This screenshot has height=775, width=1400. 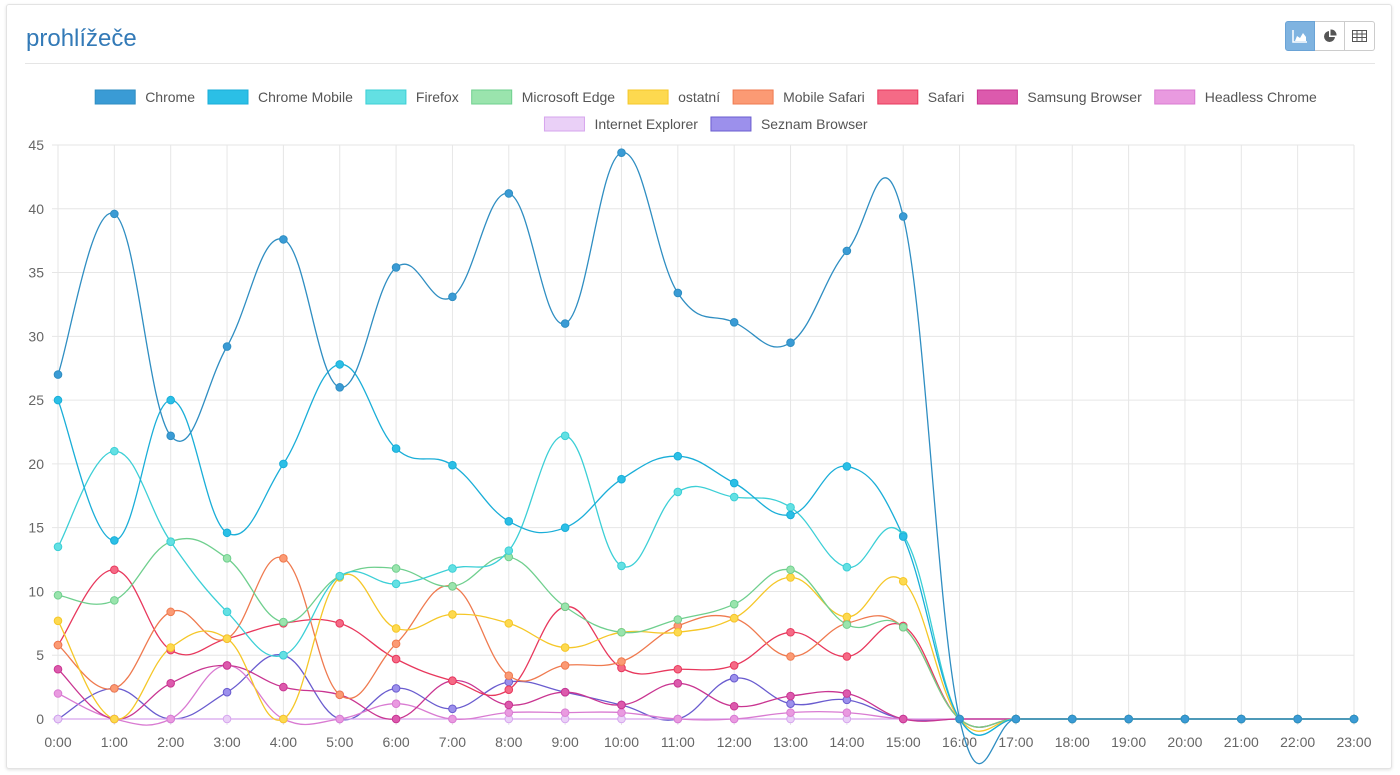 What do you see at coordinates (144, 97) in the screenshot?
I see `legend-item-chrome: Chrome` at bounding box center [144, 97].